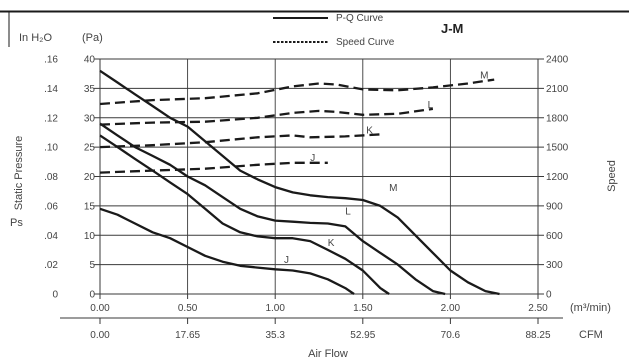  I want to click on y-tick-label-inh2o: .02, so click(51, 265).